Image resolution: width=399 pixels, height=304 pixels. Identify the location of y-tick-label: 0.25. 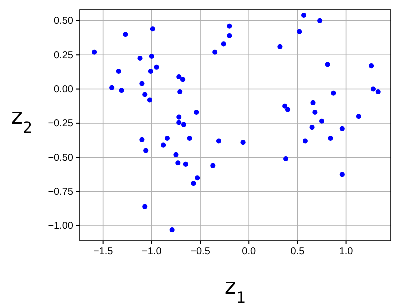
(64, 56).